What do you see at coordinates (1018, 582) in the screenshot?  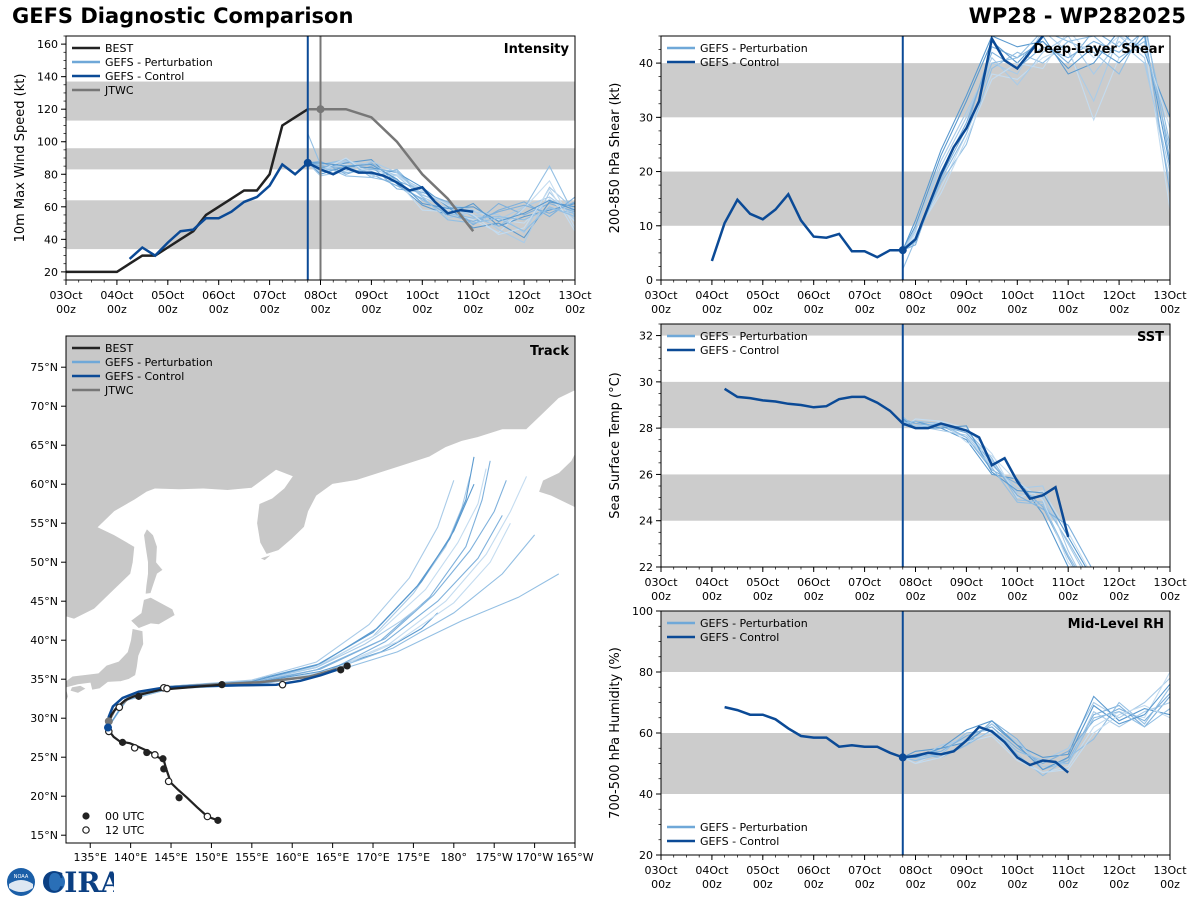 I see `x-tick-date: 10Oct` at bounding box center [1018, 582].